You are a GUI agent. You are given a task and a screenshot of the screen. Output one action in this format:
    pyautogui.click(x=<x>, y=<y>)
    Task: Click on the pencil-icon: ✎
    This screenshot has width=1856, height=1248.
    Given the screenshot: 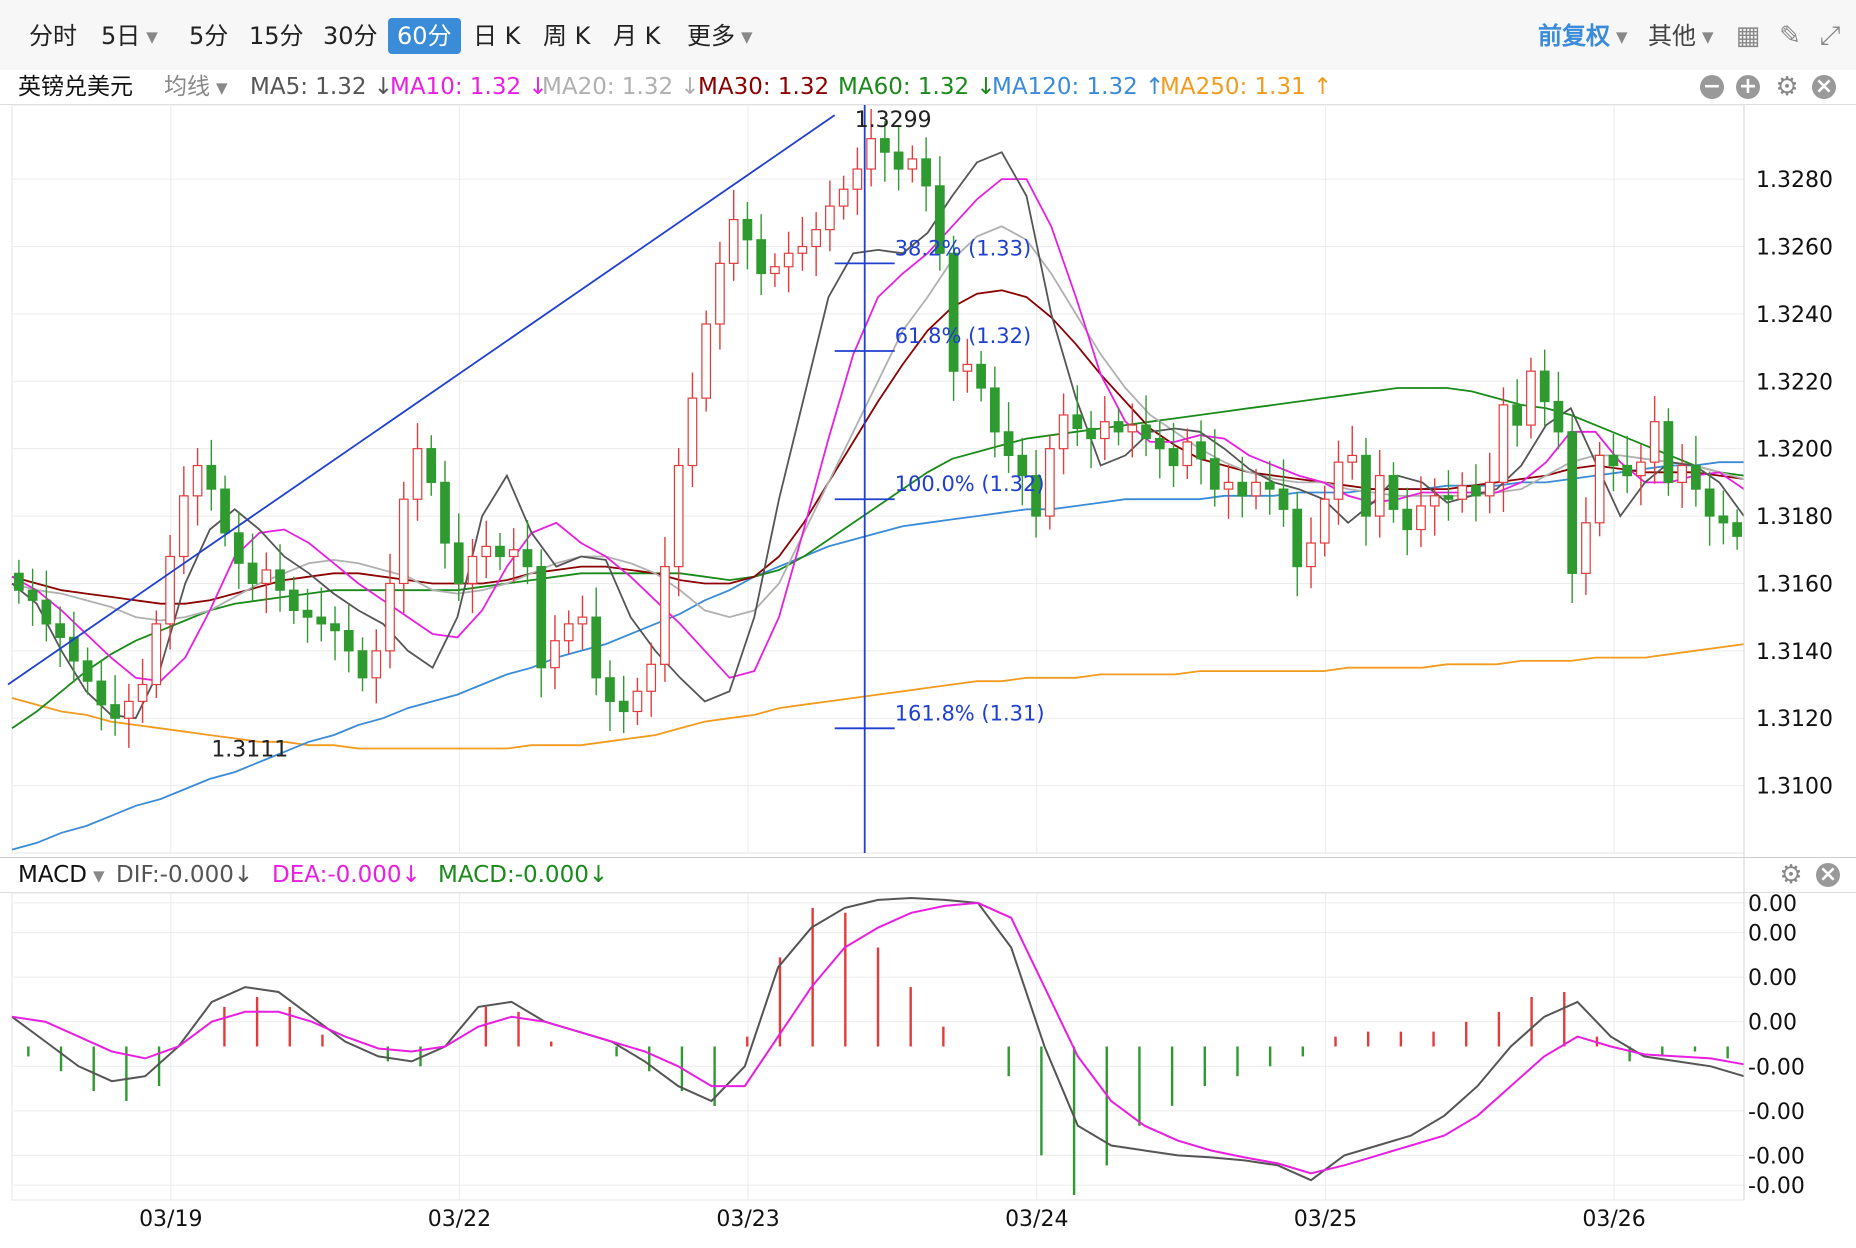 What is the action you would take?
    pyautogui.click(x=1790, y=36)
    